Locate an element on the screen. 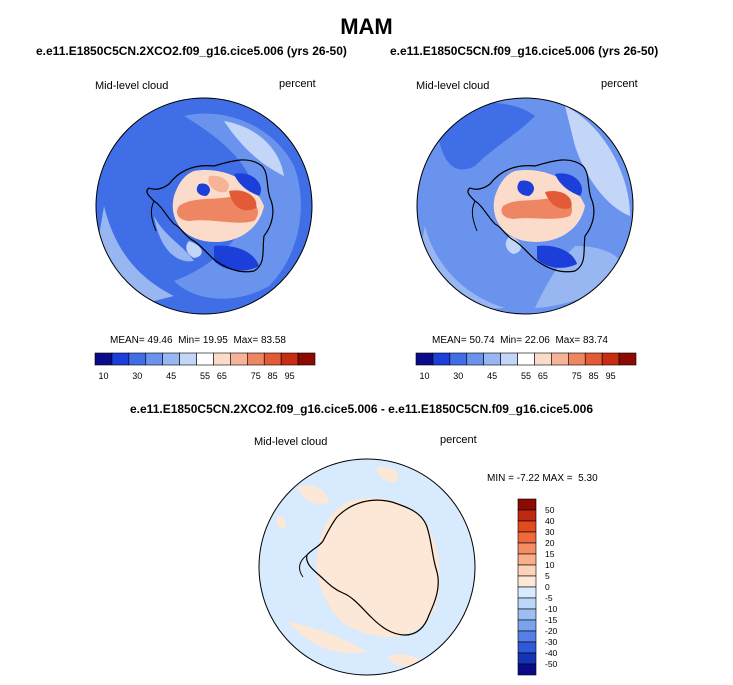 The width and height of the screenshot is (733, 685). diff-colorbar-tick-label: -15 is located at coordinates (551, 620).